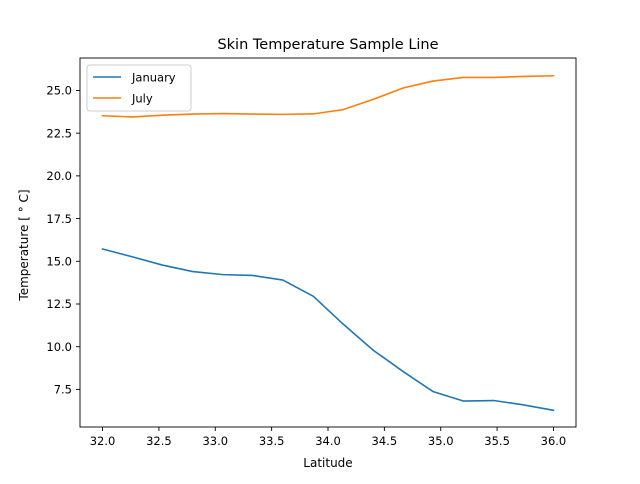 The image size is (640, 484). What do you see at coordinates (103, 441) in the screenshot?
I see `x-tick-label: 32.0` at bounding box center [103, 441].